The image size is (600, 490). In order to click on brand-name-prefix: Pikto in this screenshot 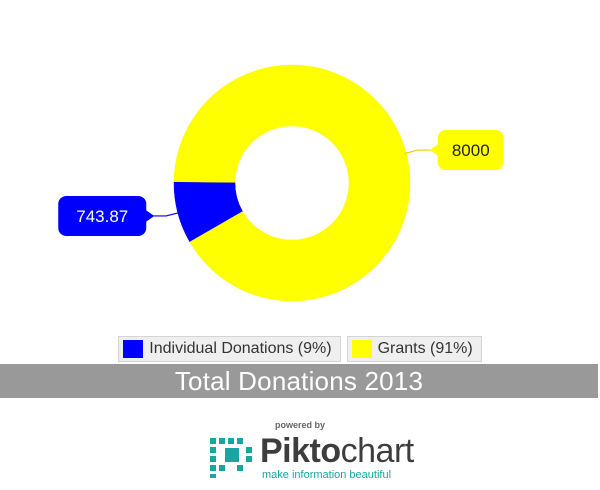, I will do `click(300, 450)`.